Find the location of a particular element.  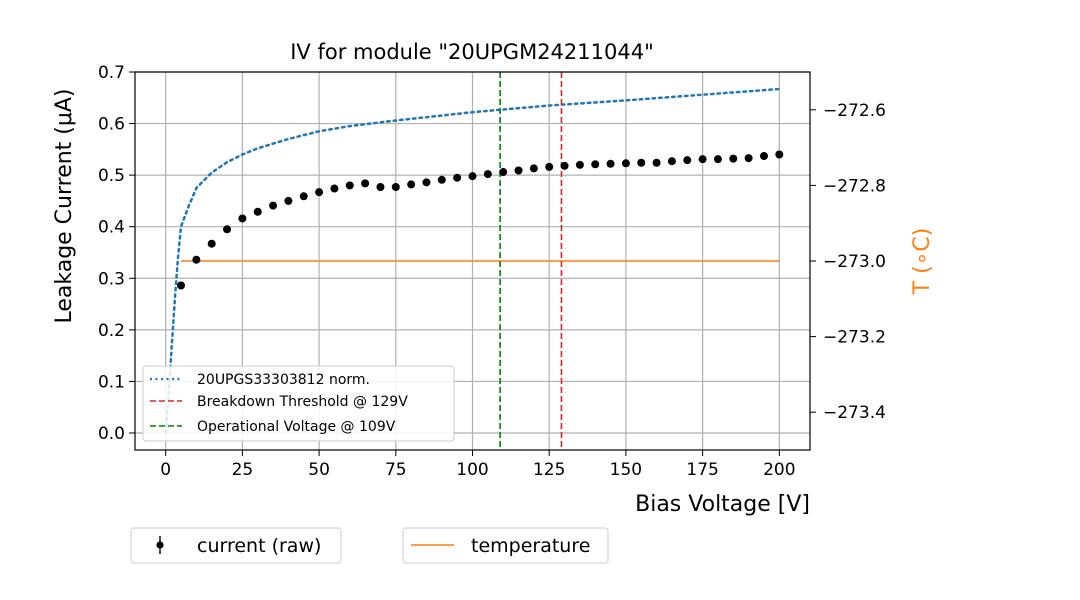

y-right-tick-label: −272.8 is located at coordinates (854, 186).